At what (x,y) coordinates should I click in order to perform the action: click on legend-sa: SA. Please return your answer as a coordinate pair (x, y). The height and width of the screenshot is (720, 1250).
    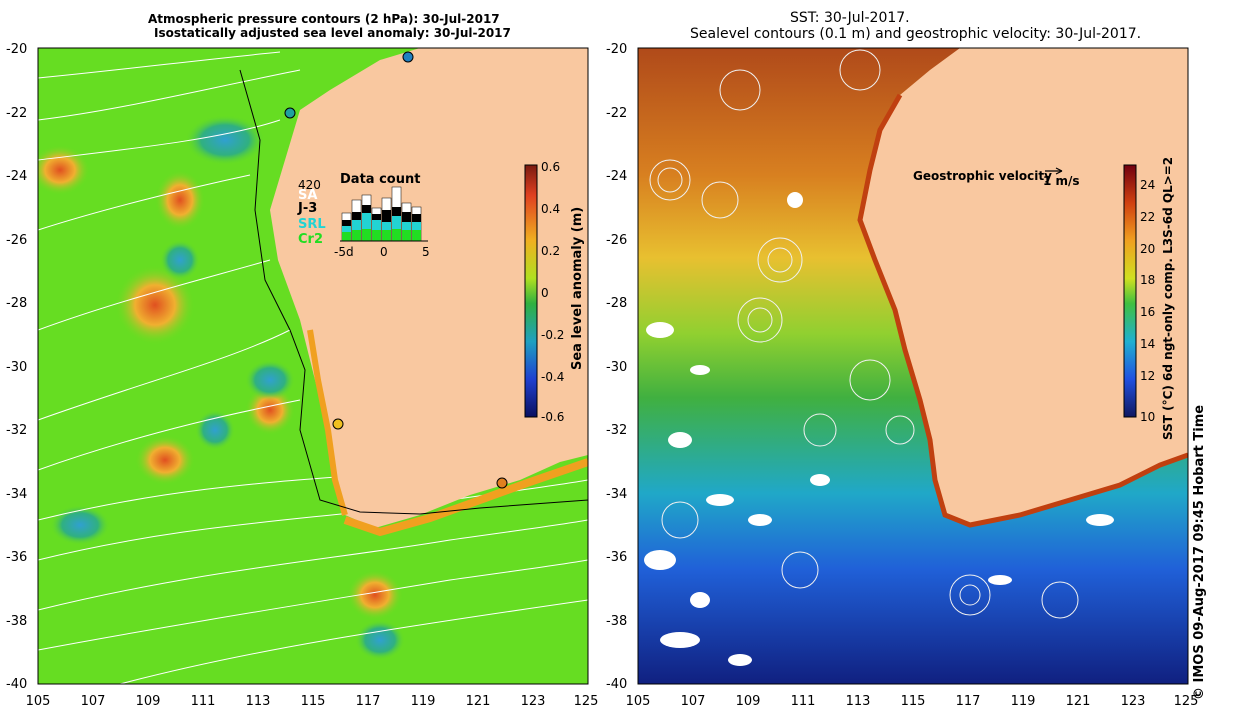
    Looking at the image, I should click on (307, 195).